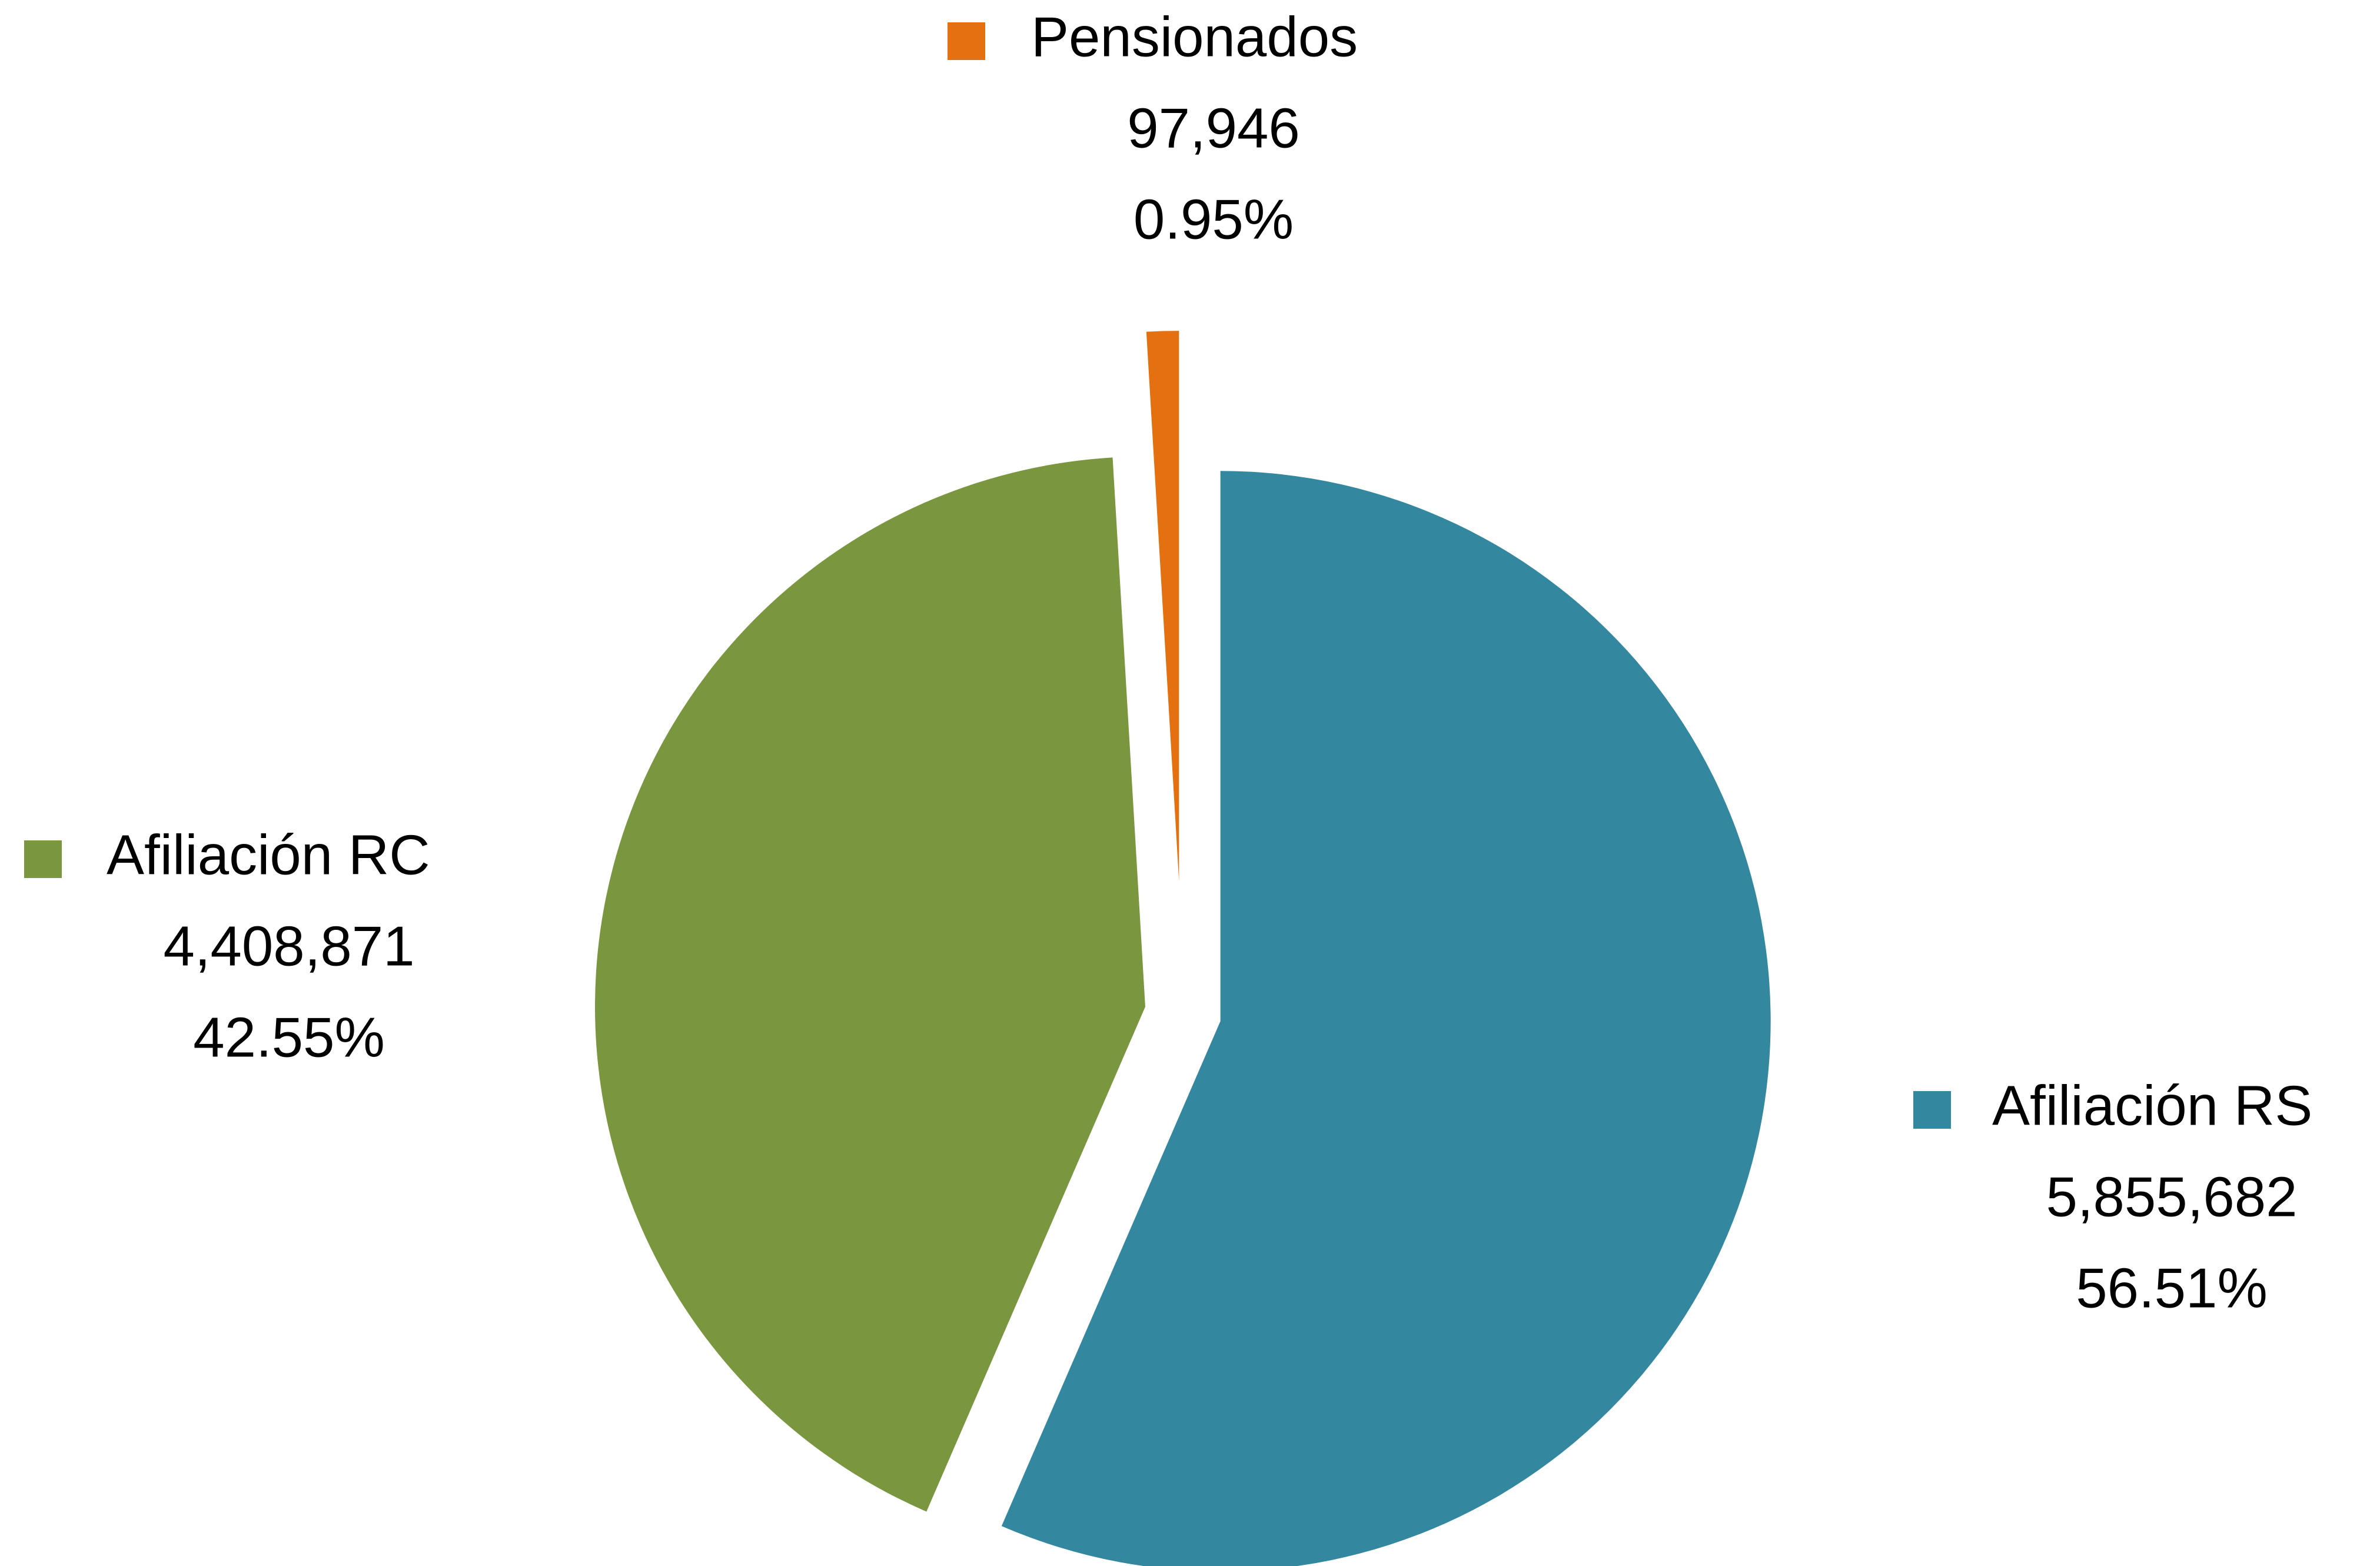  What do you see at coordinates (288, 946) in the screenshot?
I see `slice-value-label: 4,408,871` at bounding box center [288, 946].